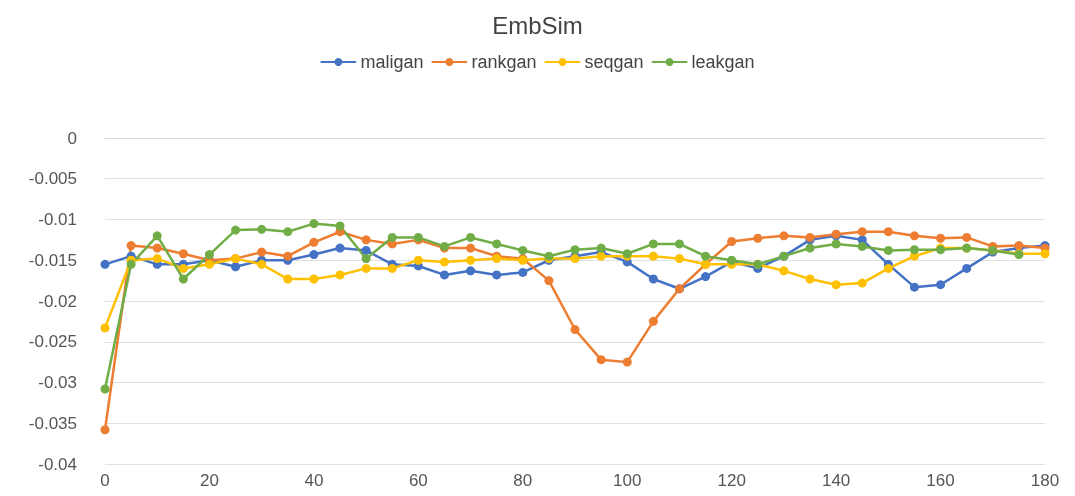  Describe the element at coordinates (392, 62) in the screenshot. I see `legend-label: maligan` at that location.